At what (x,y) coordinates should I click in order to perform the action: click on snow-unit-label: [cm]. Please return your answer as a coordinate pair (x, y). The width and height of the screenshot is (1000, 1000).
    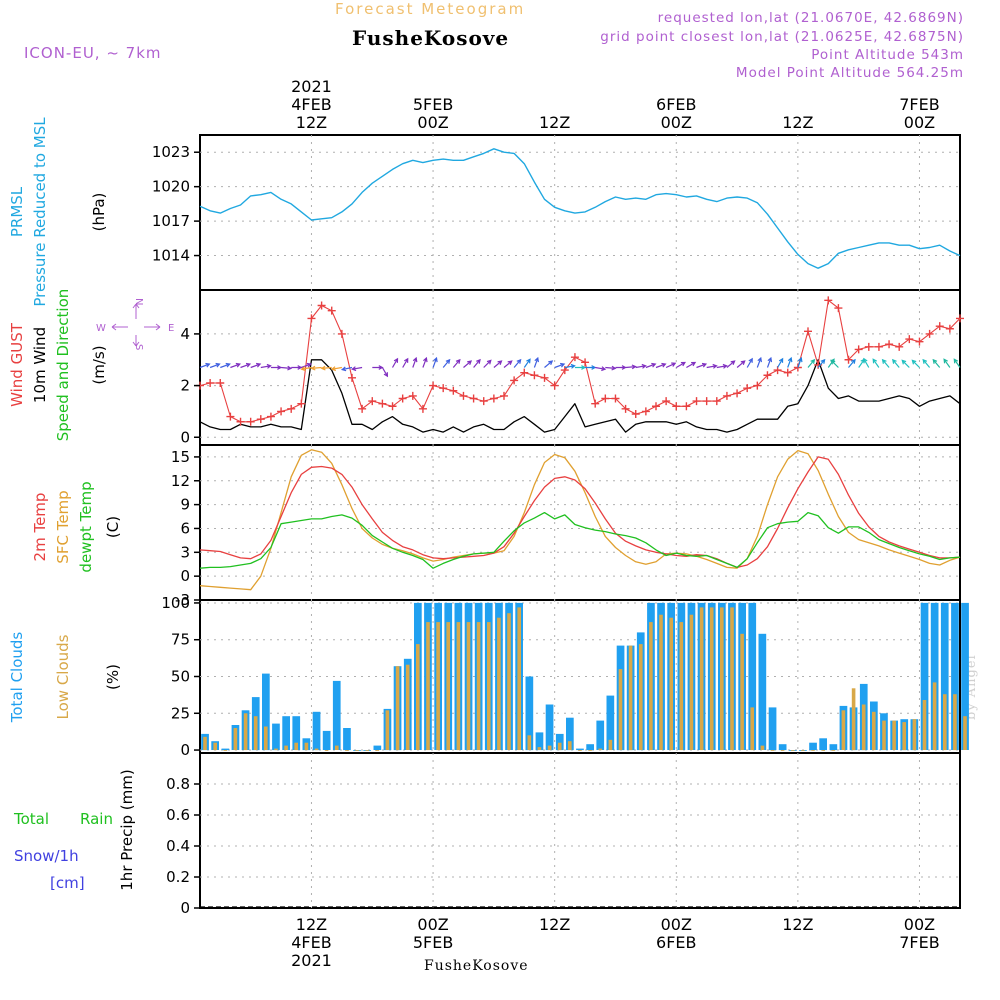
    Looking at the image, I should click on (67, 883).